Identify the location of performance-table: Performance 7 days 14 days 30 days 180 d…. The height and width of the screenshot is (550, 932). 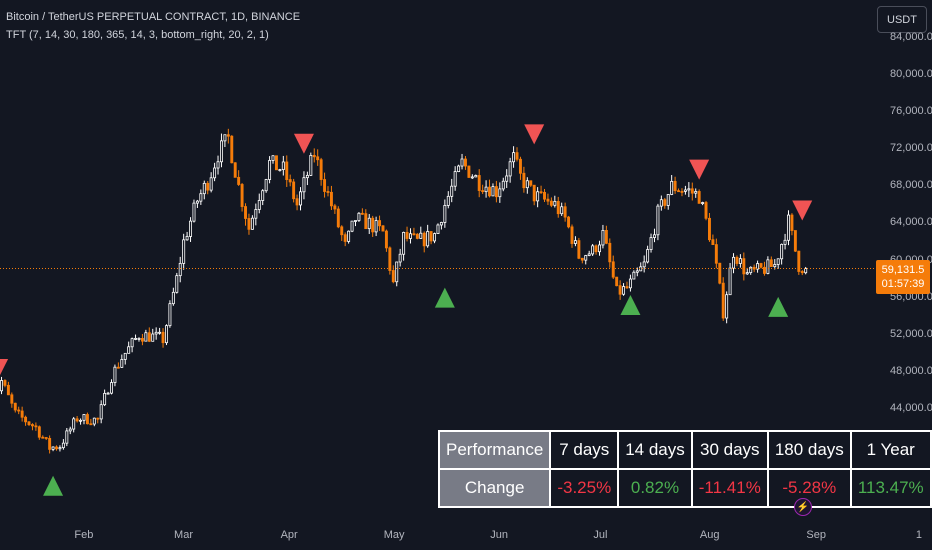
(684, 469).